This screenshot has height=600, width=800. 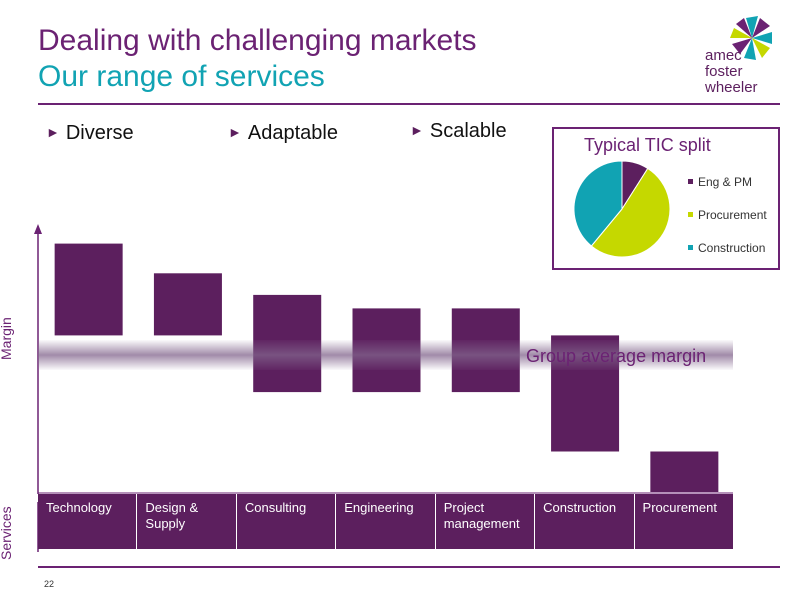 What do you see at coordinates (724, 71) in the screenshot?
I see `logo-line2: foster` at bounding box center [724, 71].